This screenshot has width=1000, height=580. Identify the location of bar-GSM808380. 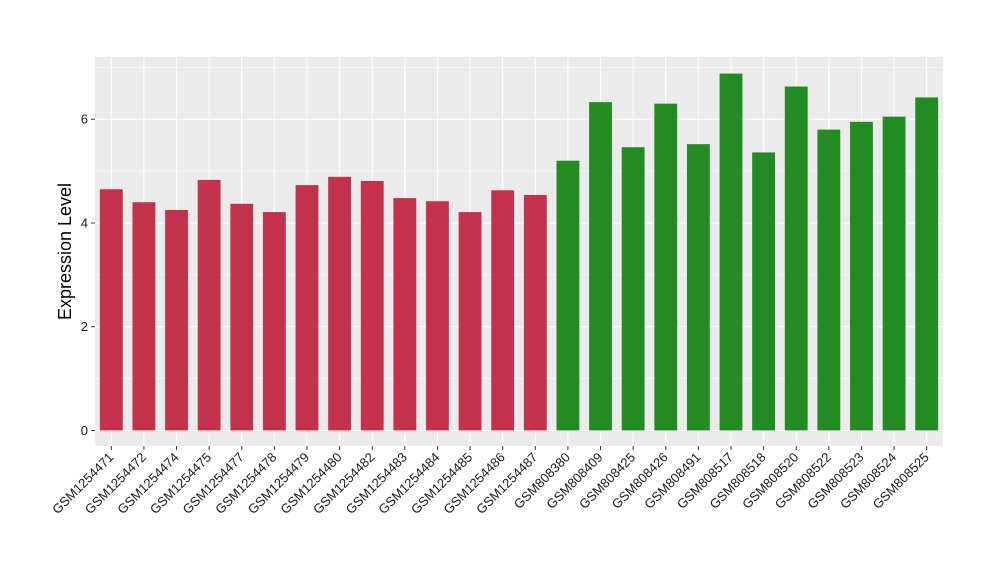
(568, 295).